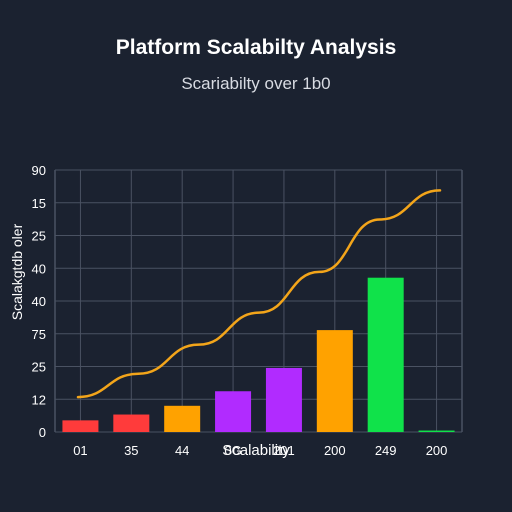  I want to click on y-tick-label: 15, so click(39, 203).